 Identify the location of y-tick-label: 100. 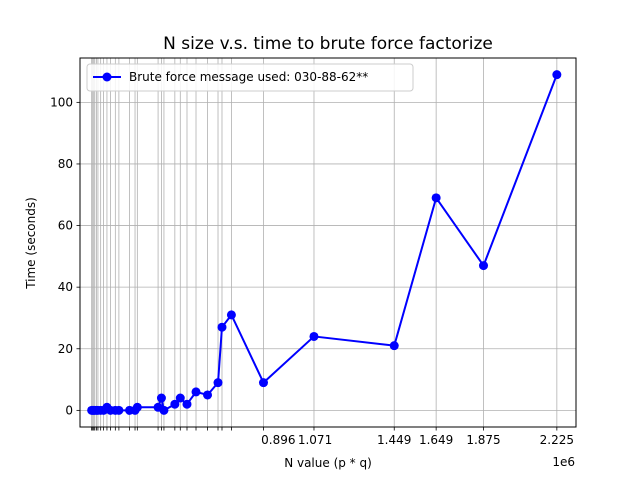
(61, 102).